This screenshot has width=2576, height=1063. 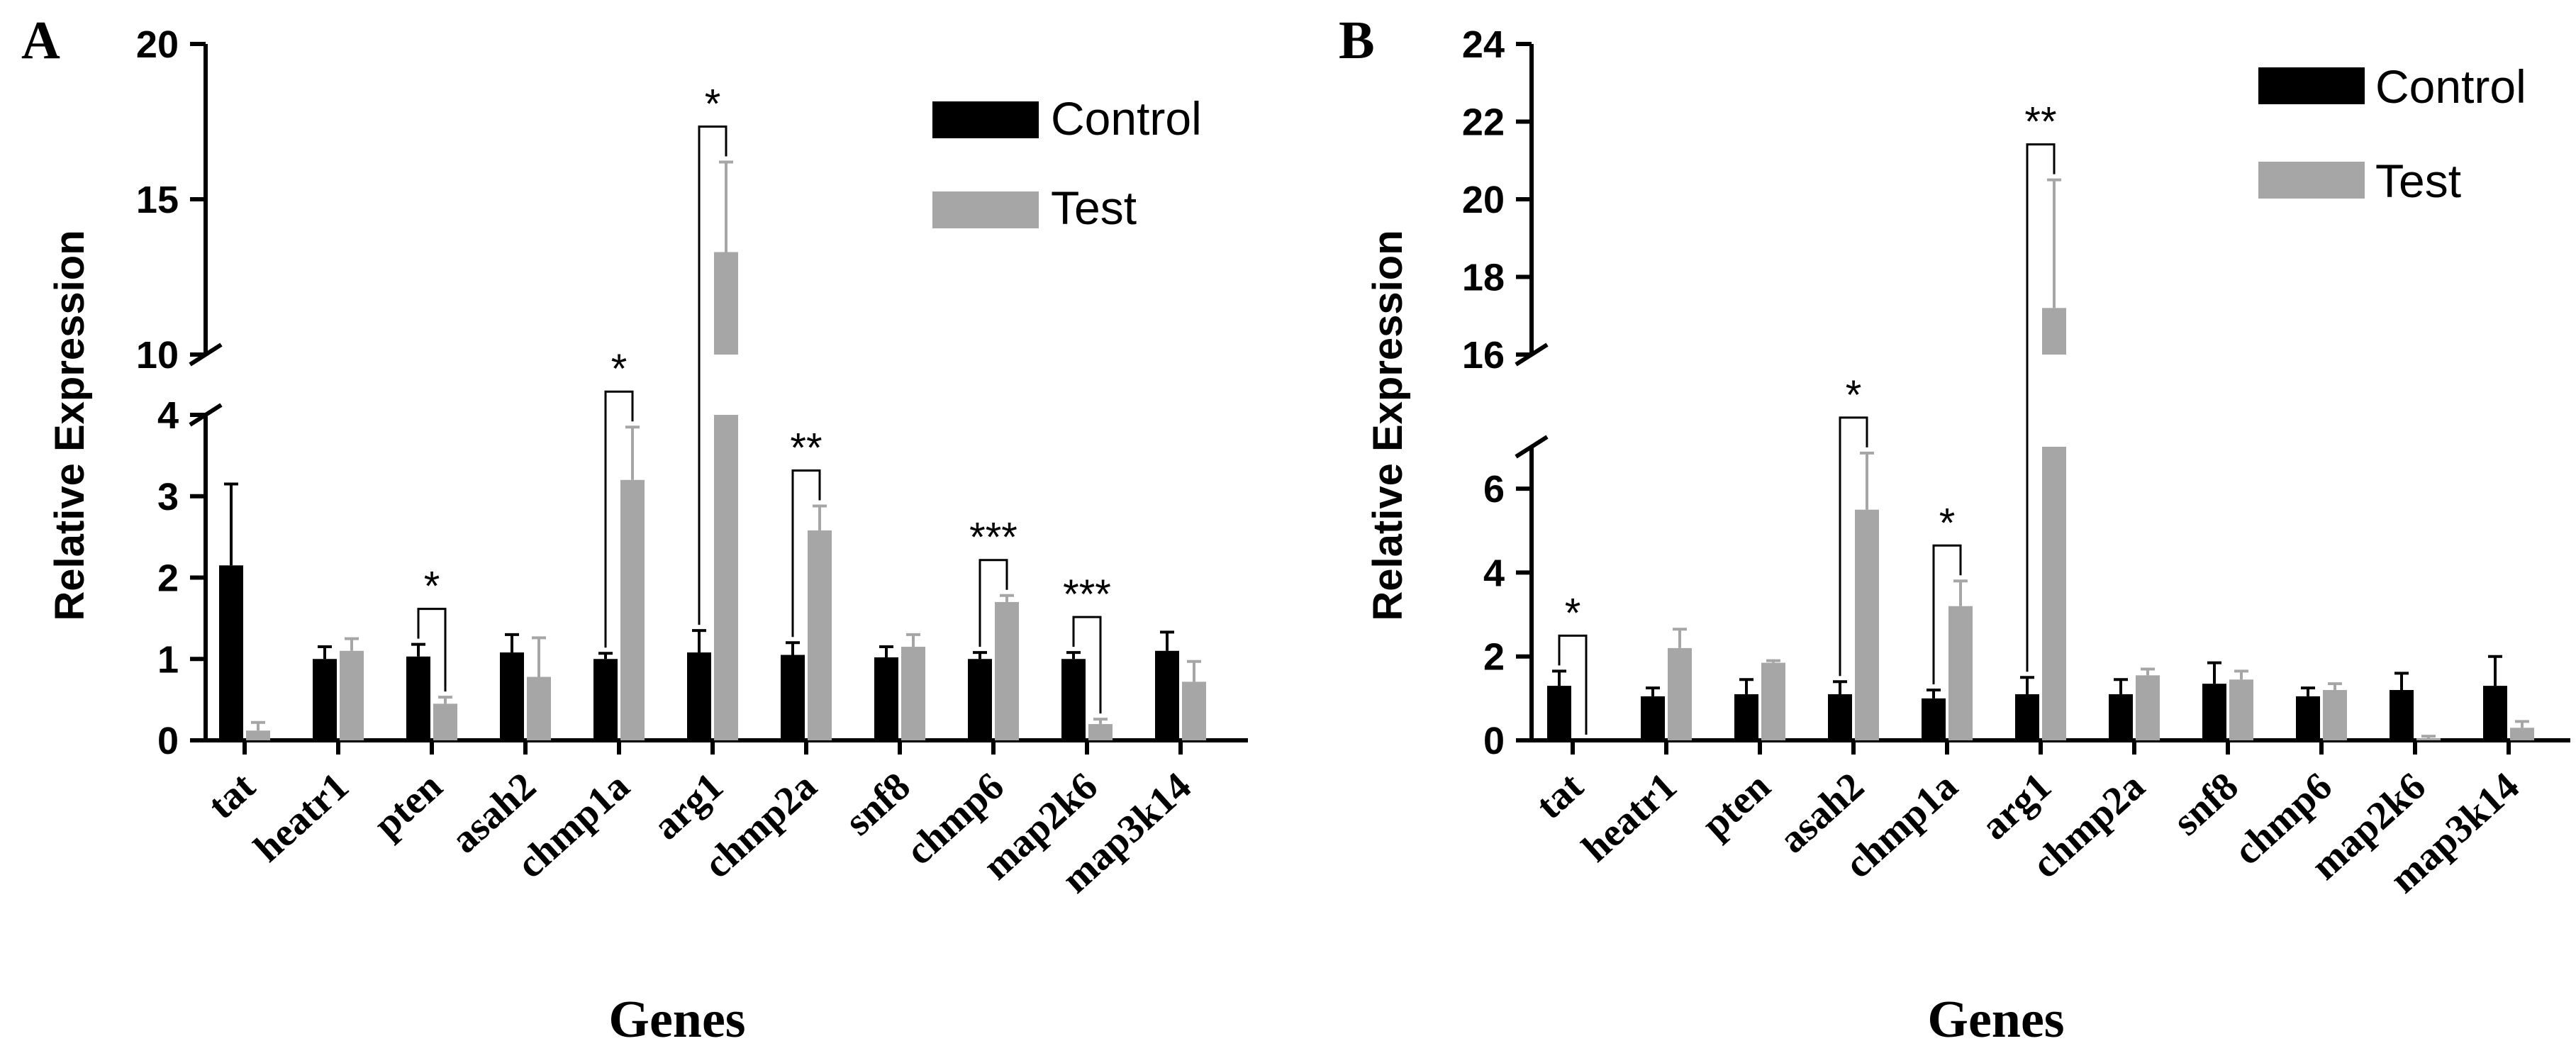 I want to click on legend-swatch-test-a, so click(x=986, y=209).